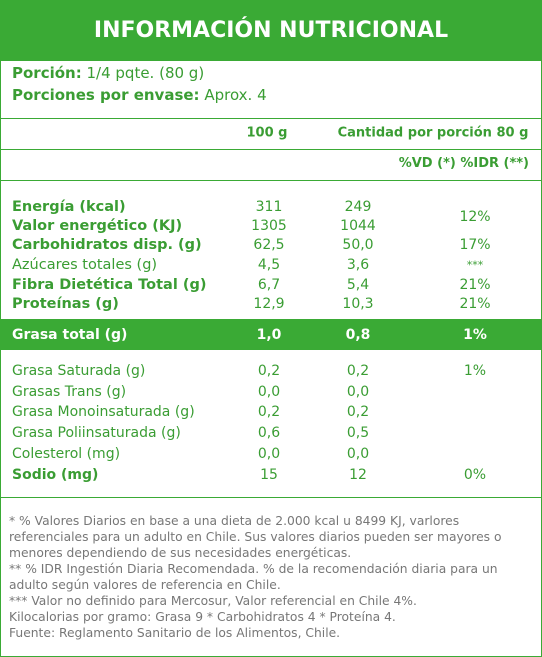 The width and height of the screenshot is (542, 657). Describe the element at coordinates (269, 304) in the screenshot. I see `value-100g: 12,9` at that location.